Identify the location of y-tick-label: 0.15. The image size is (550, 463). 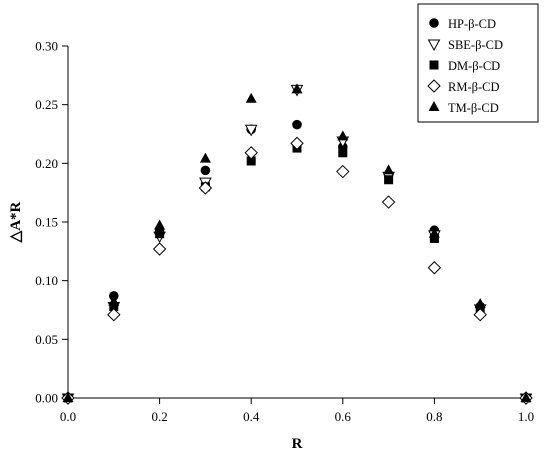
(46, 222).